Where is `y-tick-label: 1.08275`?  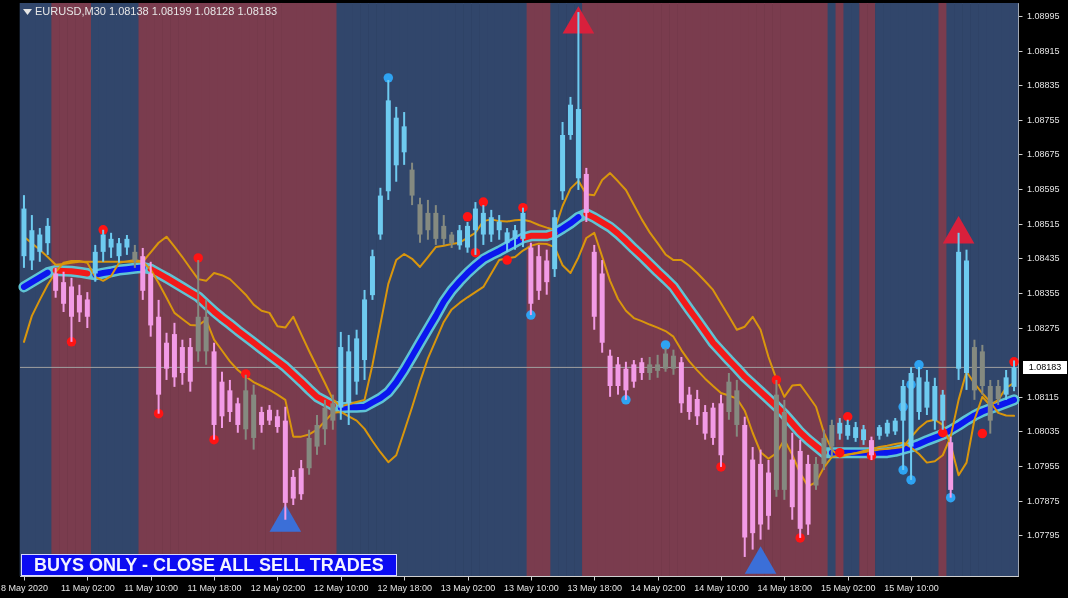 y-tick-label: 1.08275 is located at coordinates (1043, 327).